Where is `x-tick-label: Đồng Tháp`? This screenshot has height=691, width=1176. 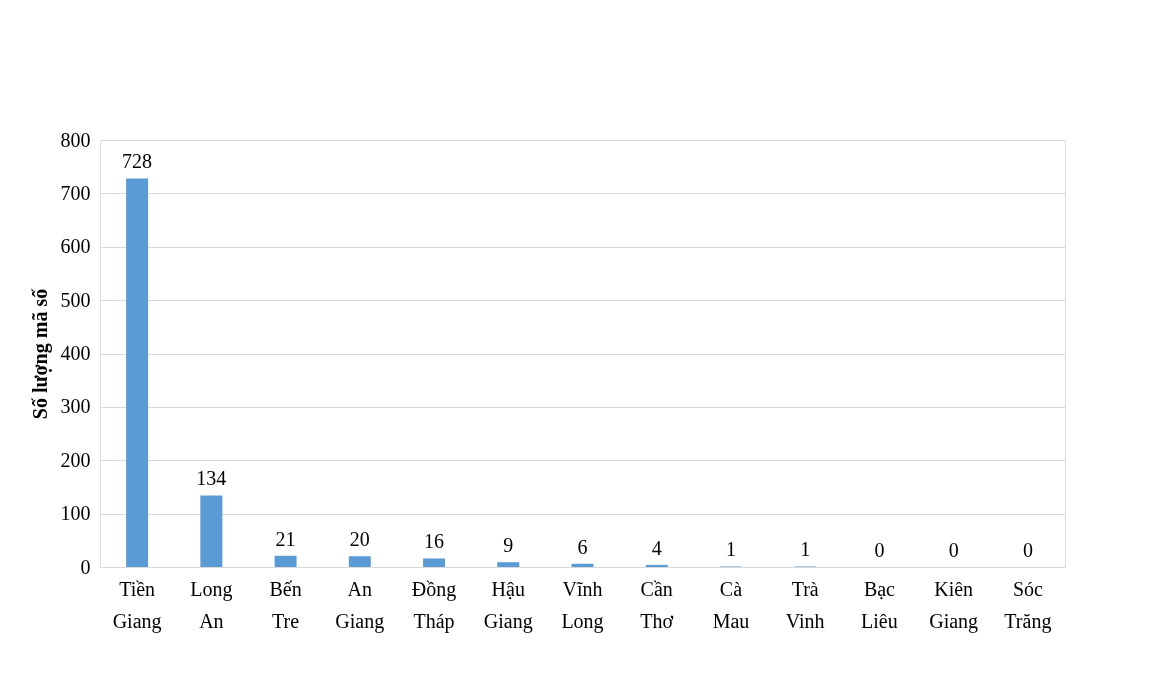
x-tick-label: Đồng Tháp is located at coordinates (434, 605).